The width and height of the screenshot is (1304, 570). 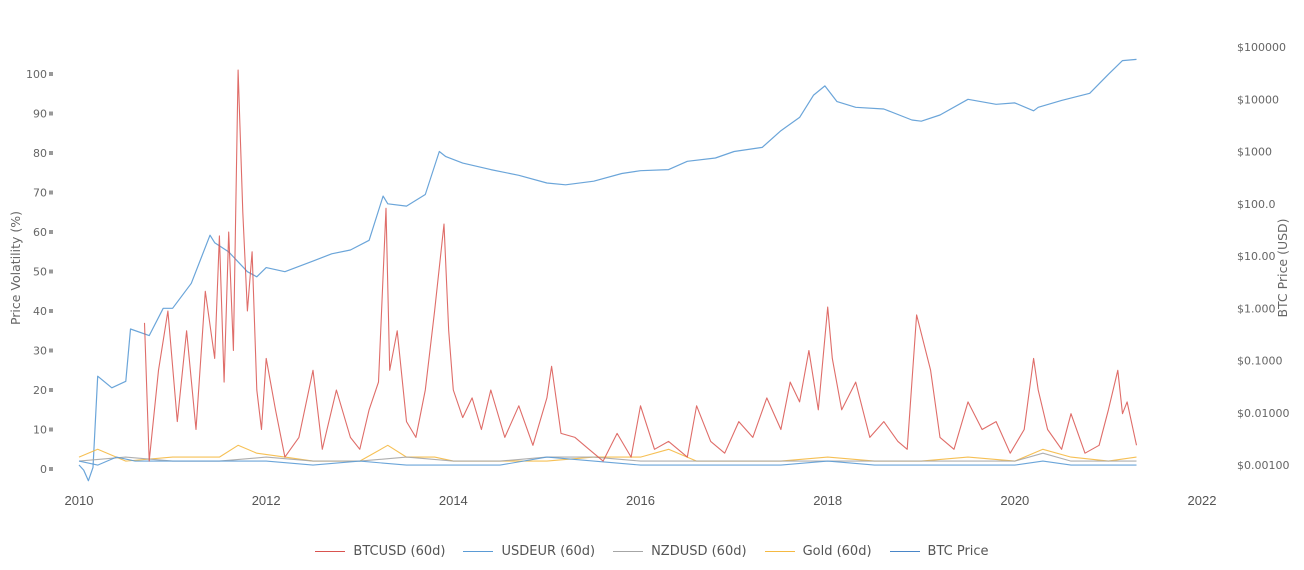 I want to click on series-line-nzdusd-60d, so click(x=607, y=457).